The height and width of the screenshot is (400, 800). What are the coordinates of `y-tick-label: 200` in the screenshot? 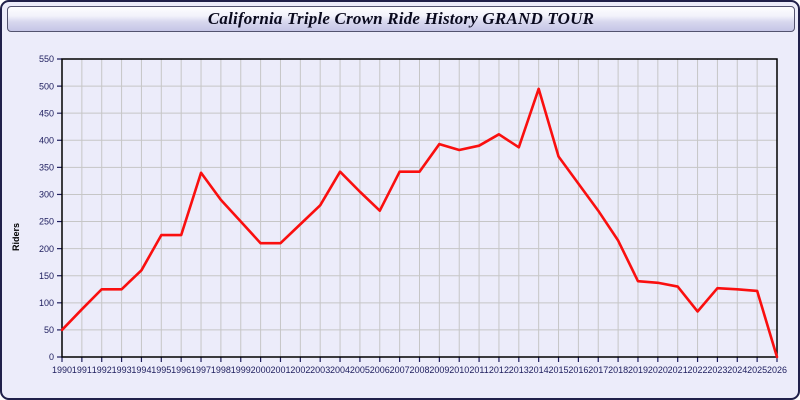 It's located at (46, 249).